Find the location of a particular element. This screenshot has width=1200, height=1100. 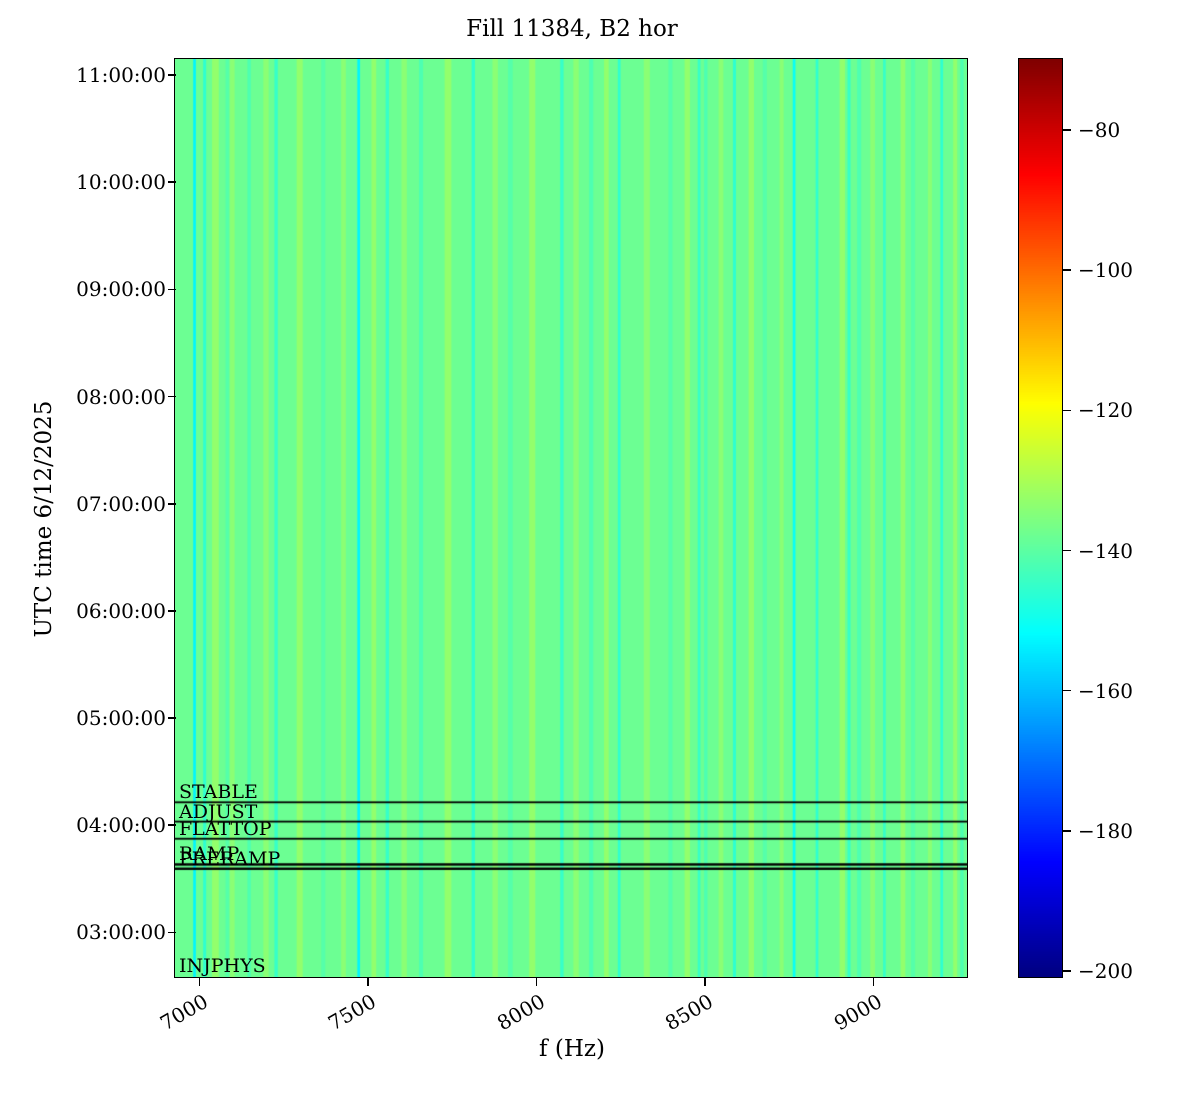

beam-mode-label: FLATTOP is located at coordinates (225, 828).